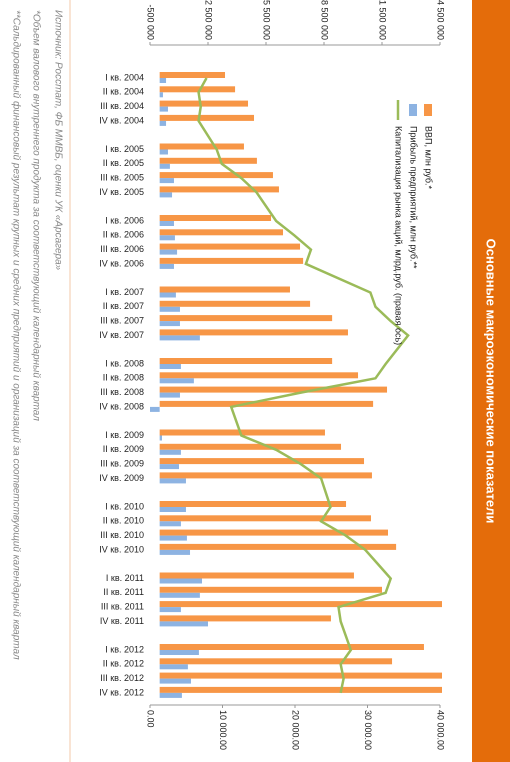  What do you see at coordinates (325, 20) in the screenshot?
I see `y-tick-label: 8 500 000` at bounding box center [325, 20].